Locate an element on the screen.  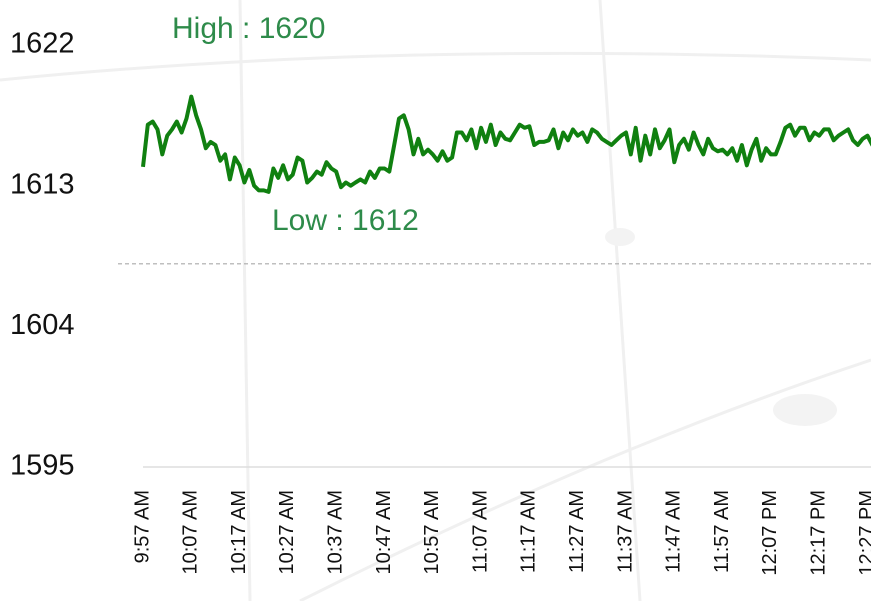
x-tick-label: 12:27 PM is located at coordinates (863, 533).